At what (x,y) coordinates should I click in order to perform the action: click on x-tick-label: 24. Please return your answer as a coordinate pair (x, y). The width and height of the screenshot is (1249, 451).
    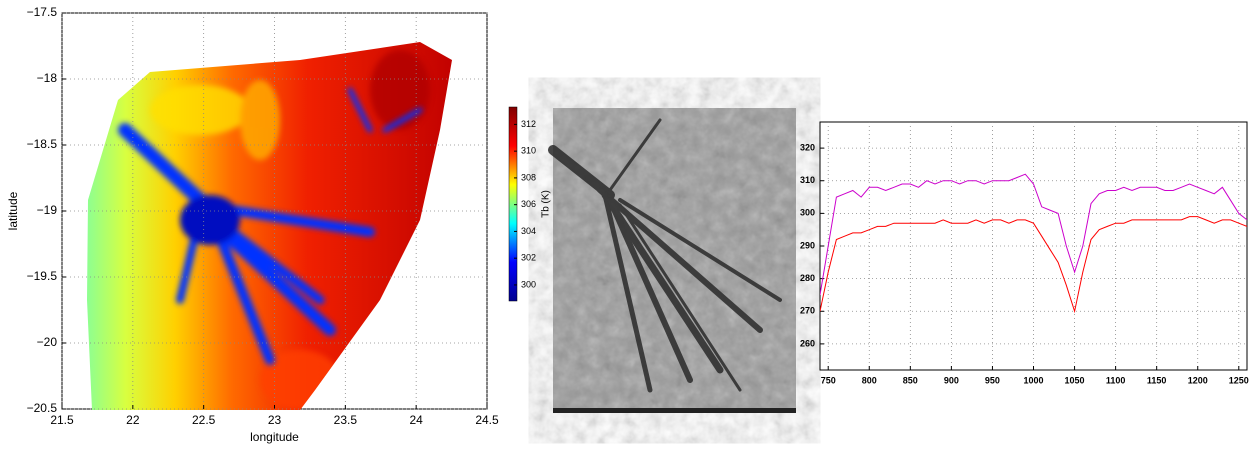
    Looking at the image, I should click on (416, 420).